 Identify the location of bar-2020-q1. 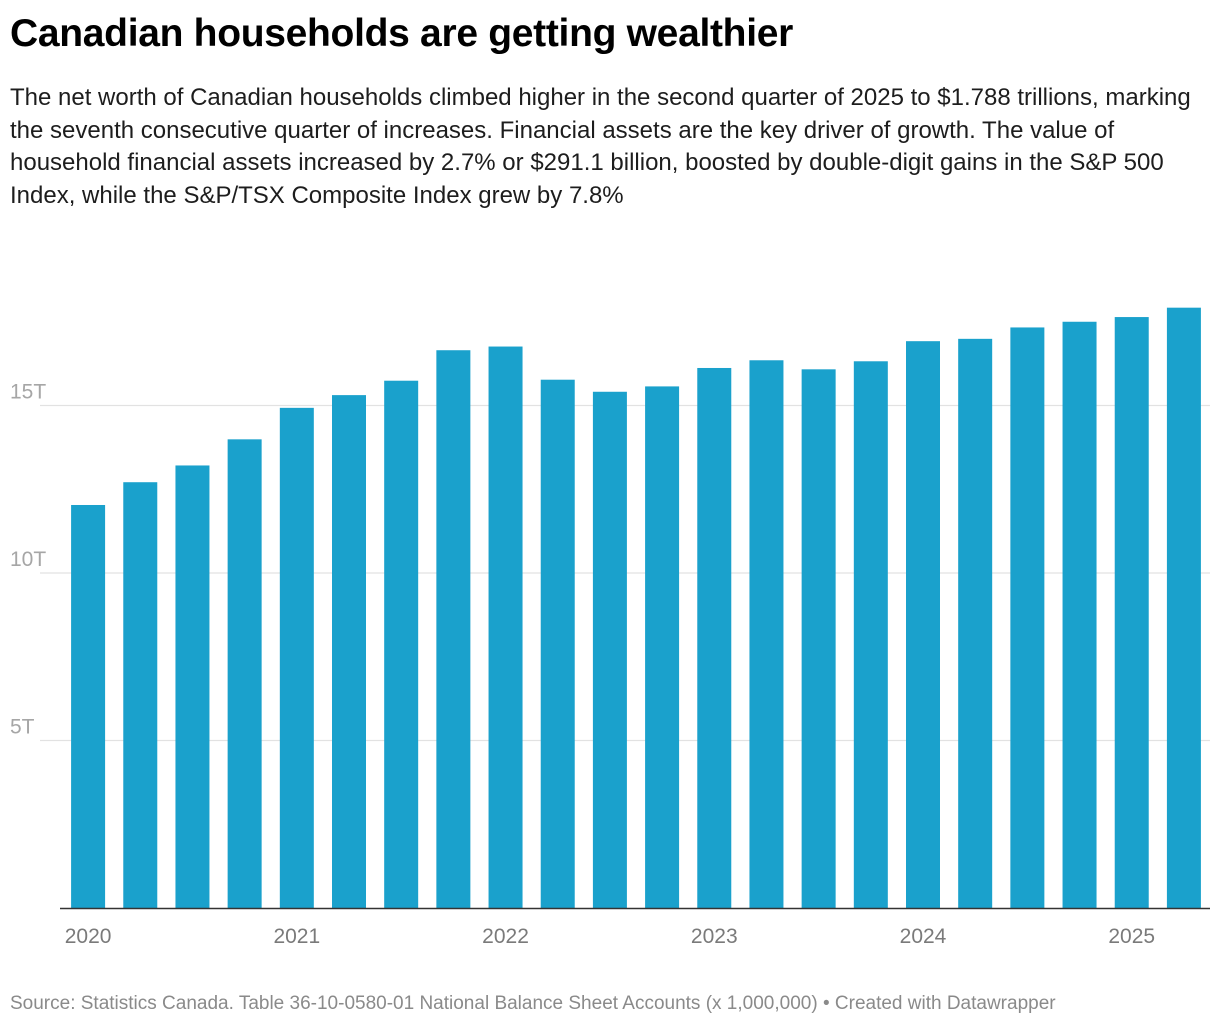
(88, 706).